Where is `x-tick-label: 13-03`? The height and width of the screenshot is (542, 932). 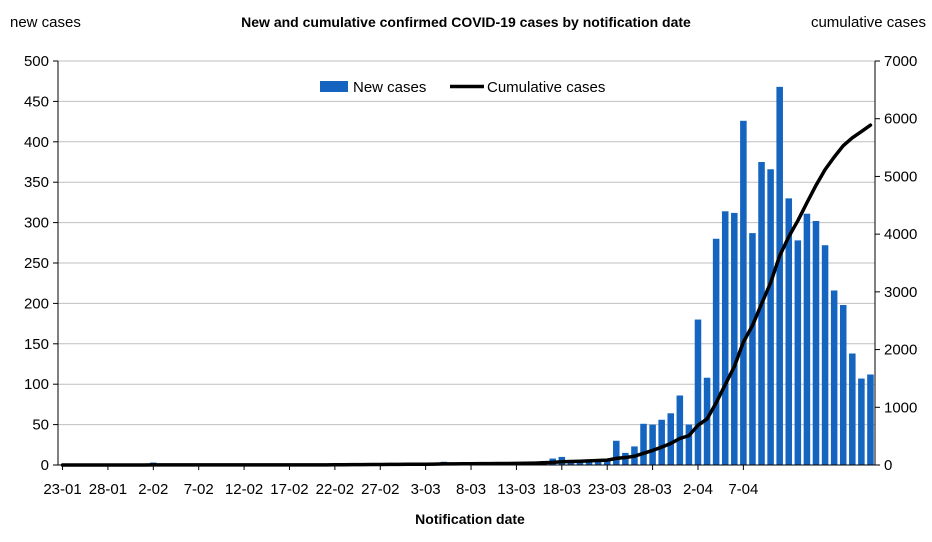
x-tick-label: 13-03 is located at coordinates (516, 489).